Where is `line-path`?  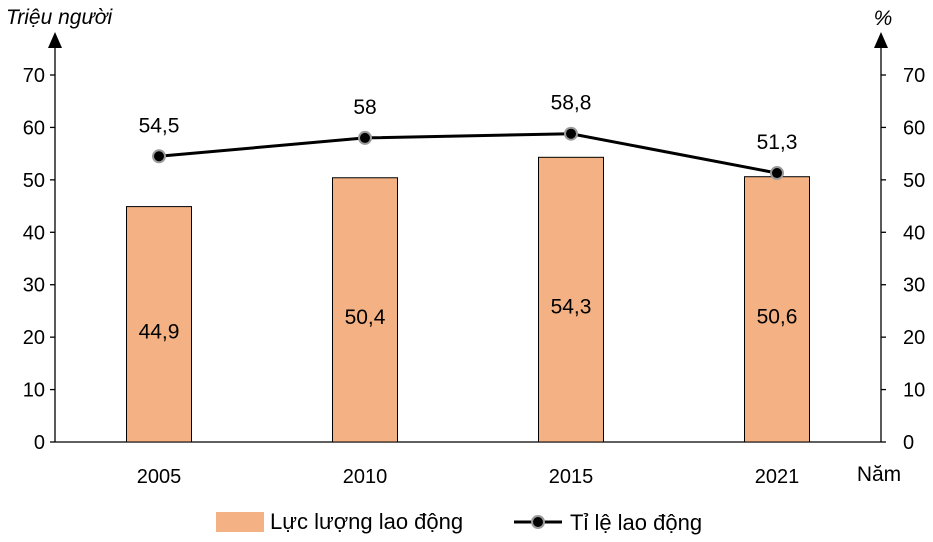 line-path is located at coordinates (468, 153).